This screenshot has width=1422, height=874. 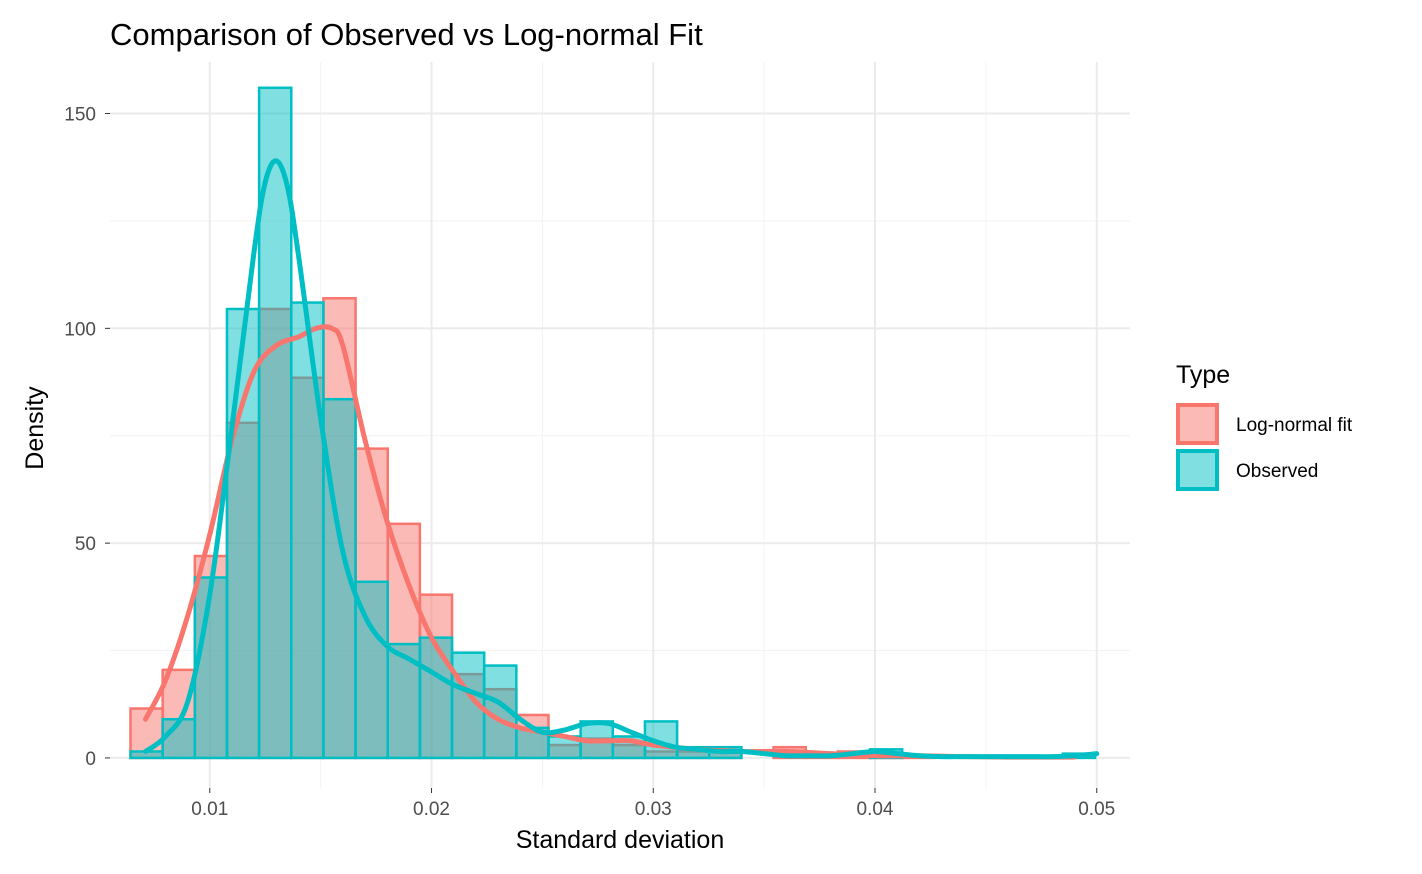 I want to click on legend-item: Observed, so click(x=1247, y=470).